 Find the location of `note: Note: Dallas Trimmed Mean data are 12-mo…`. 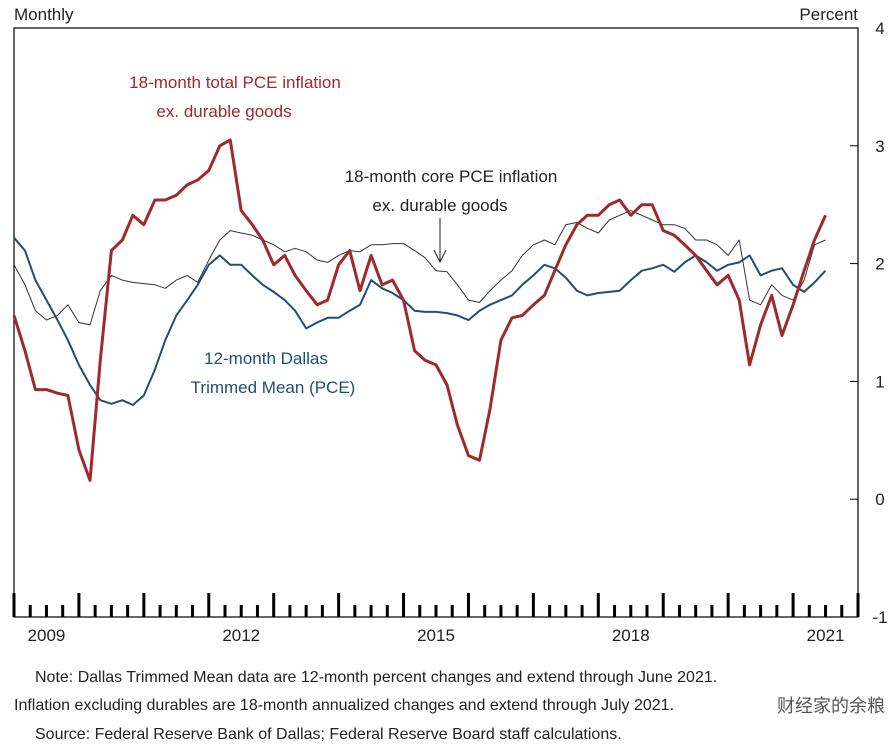

note: Note: Dallas Trimmed Mean data are 12-mo… is located at coordinates (376, 677).